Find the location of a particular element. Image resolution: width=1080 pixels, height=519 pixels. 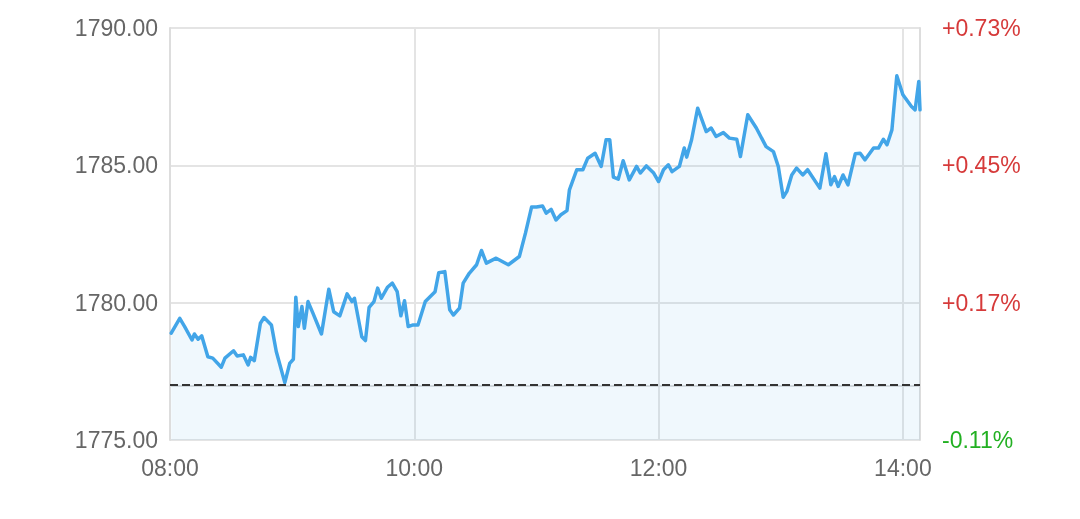

y-tick-label: 1780.00 is located at coordinates (116, 302).